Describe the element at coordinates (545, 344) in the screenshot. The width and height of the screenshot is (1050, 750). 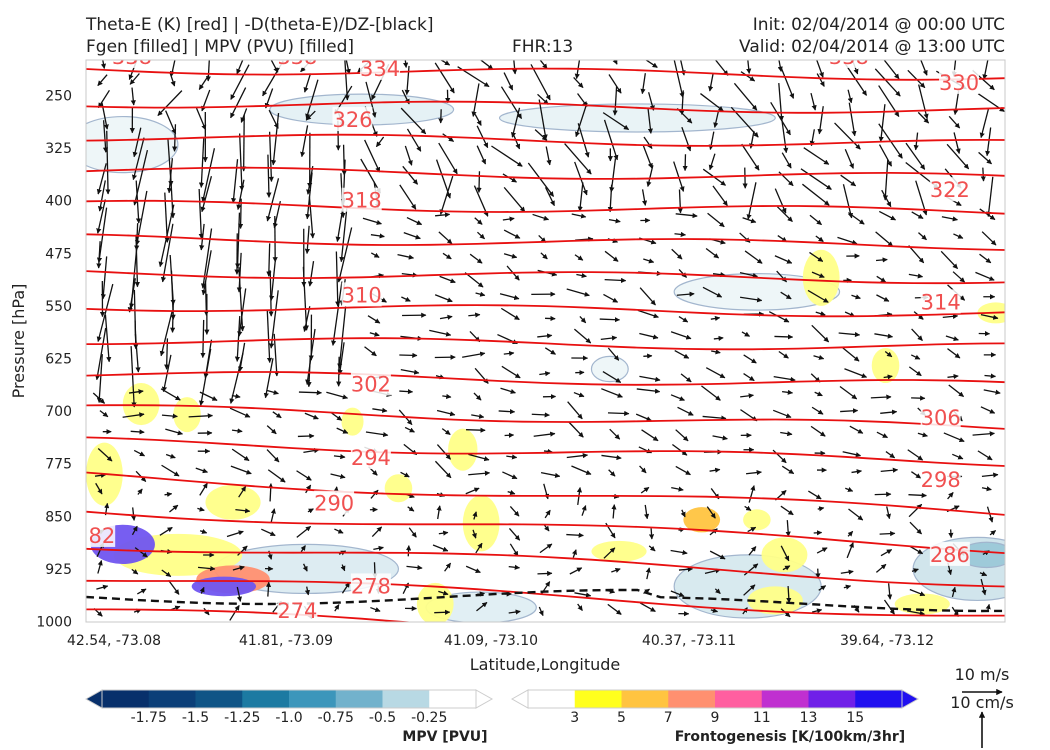
I see `theta-e-contour` at that location.